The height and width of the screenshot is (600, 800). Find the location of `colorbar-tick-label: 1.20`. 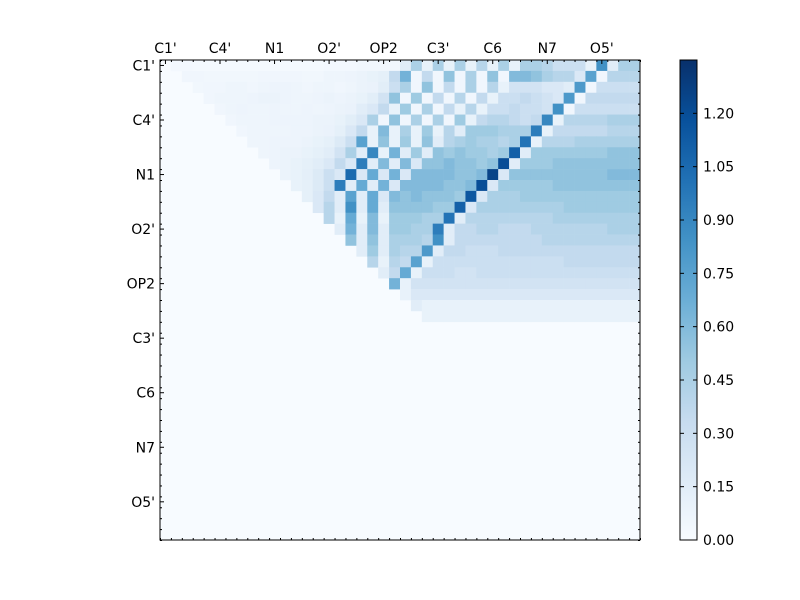

colorbar-tick-label: 1.20 is located at coordinates (718, 114).